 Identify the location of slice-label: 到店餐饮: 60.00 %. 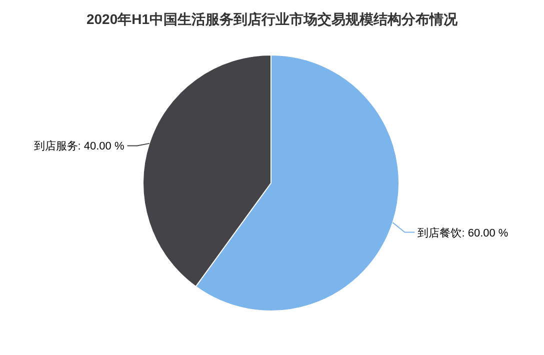
(463, 233).